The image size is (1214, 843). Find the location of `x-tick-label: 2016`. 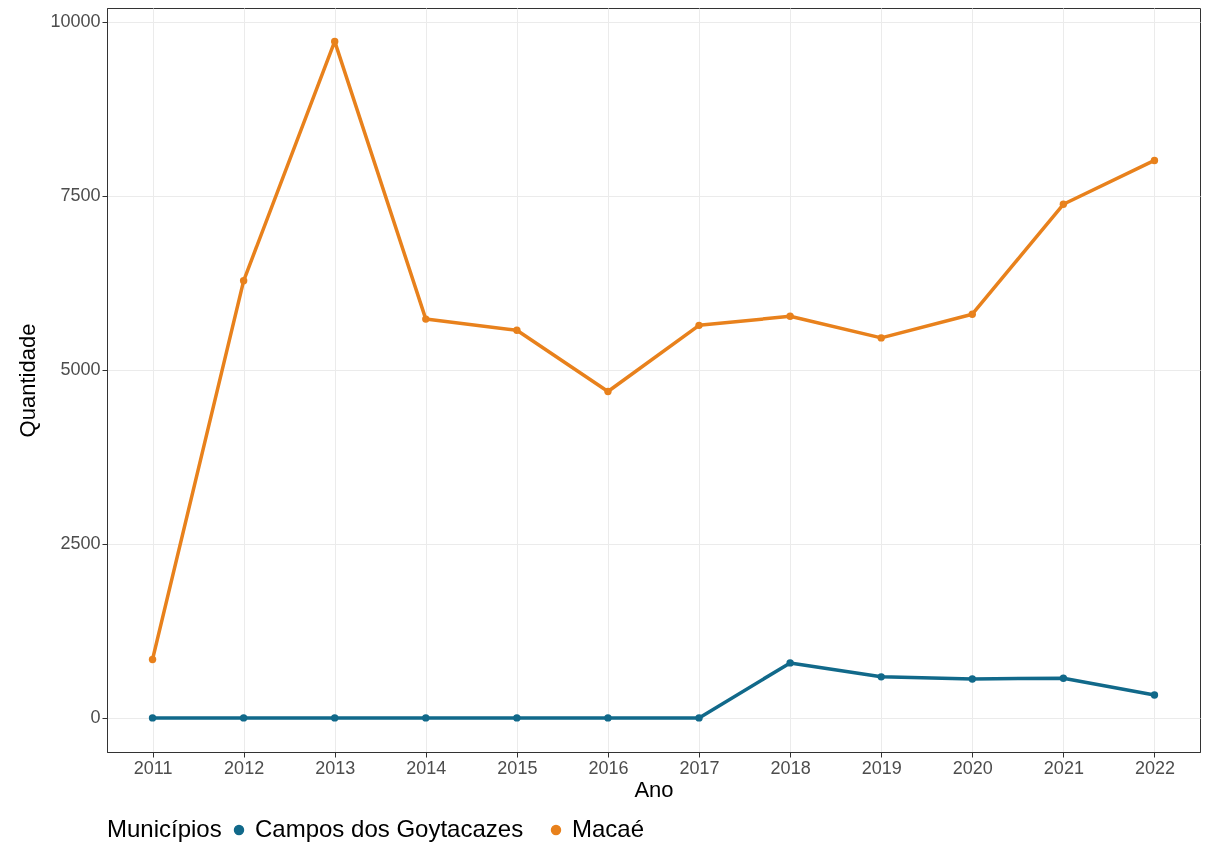

x-tick-label: 2016 is located at coordinates (608, 767).